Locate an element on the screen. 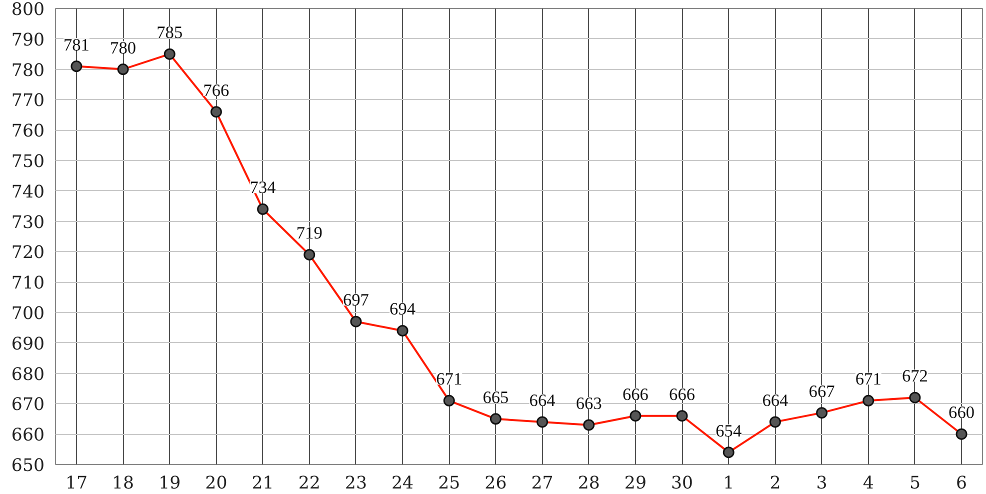 This screenshot has height=494, width=986. x-tick-label: 6 is located at coordinates (962, 484).